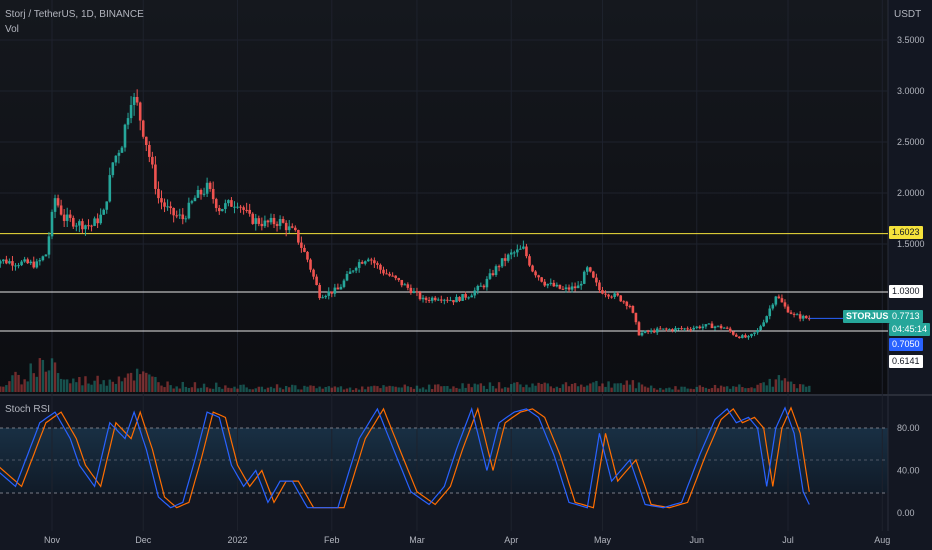  What do you see at coordinates (906, 232) in the screenshot?
I see `level-tag-yellow: 1.6023` at bounding box center [906, 232].